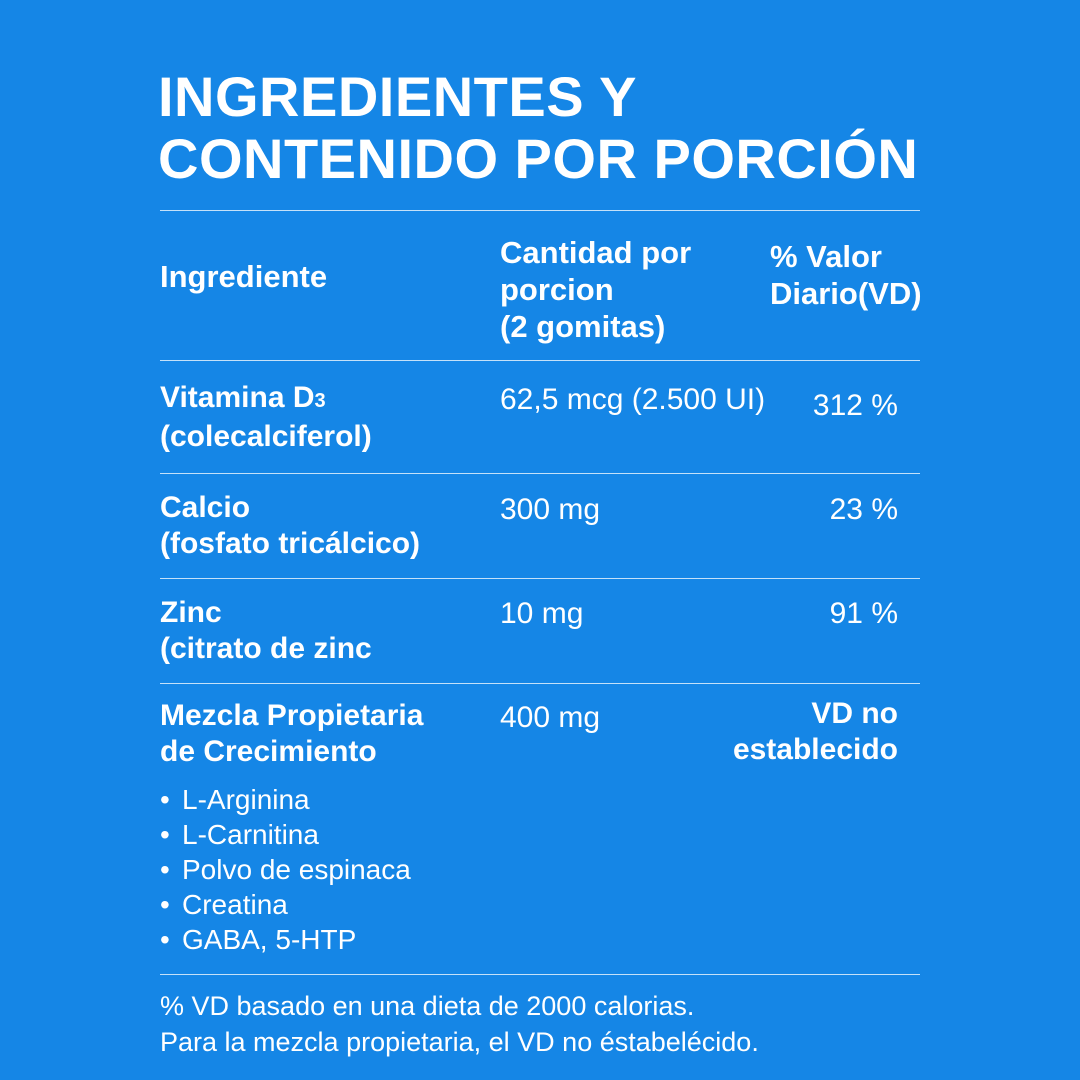 Image resolution: width=1080 pixels, height=1080 pixels. What do you see at coordinates (540, 974) in the screenshot?
I see `divider-bottom` at bounding box center [540, 974].